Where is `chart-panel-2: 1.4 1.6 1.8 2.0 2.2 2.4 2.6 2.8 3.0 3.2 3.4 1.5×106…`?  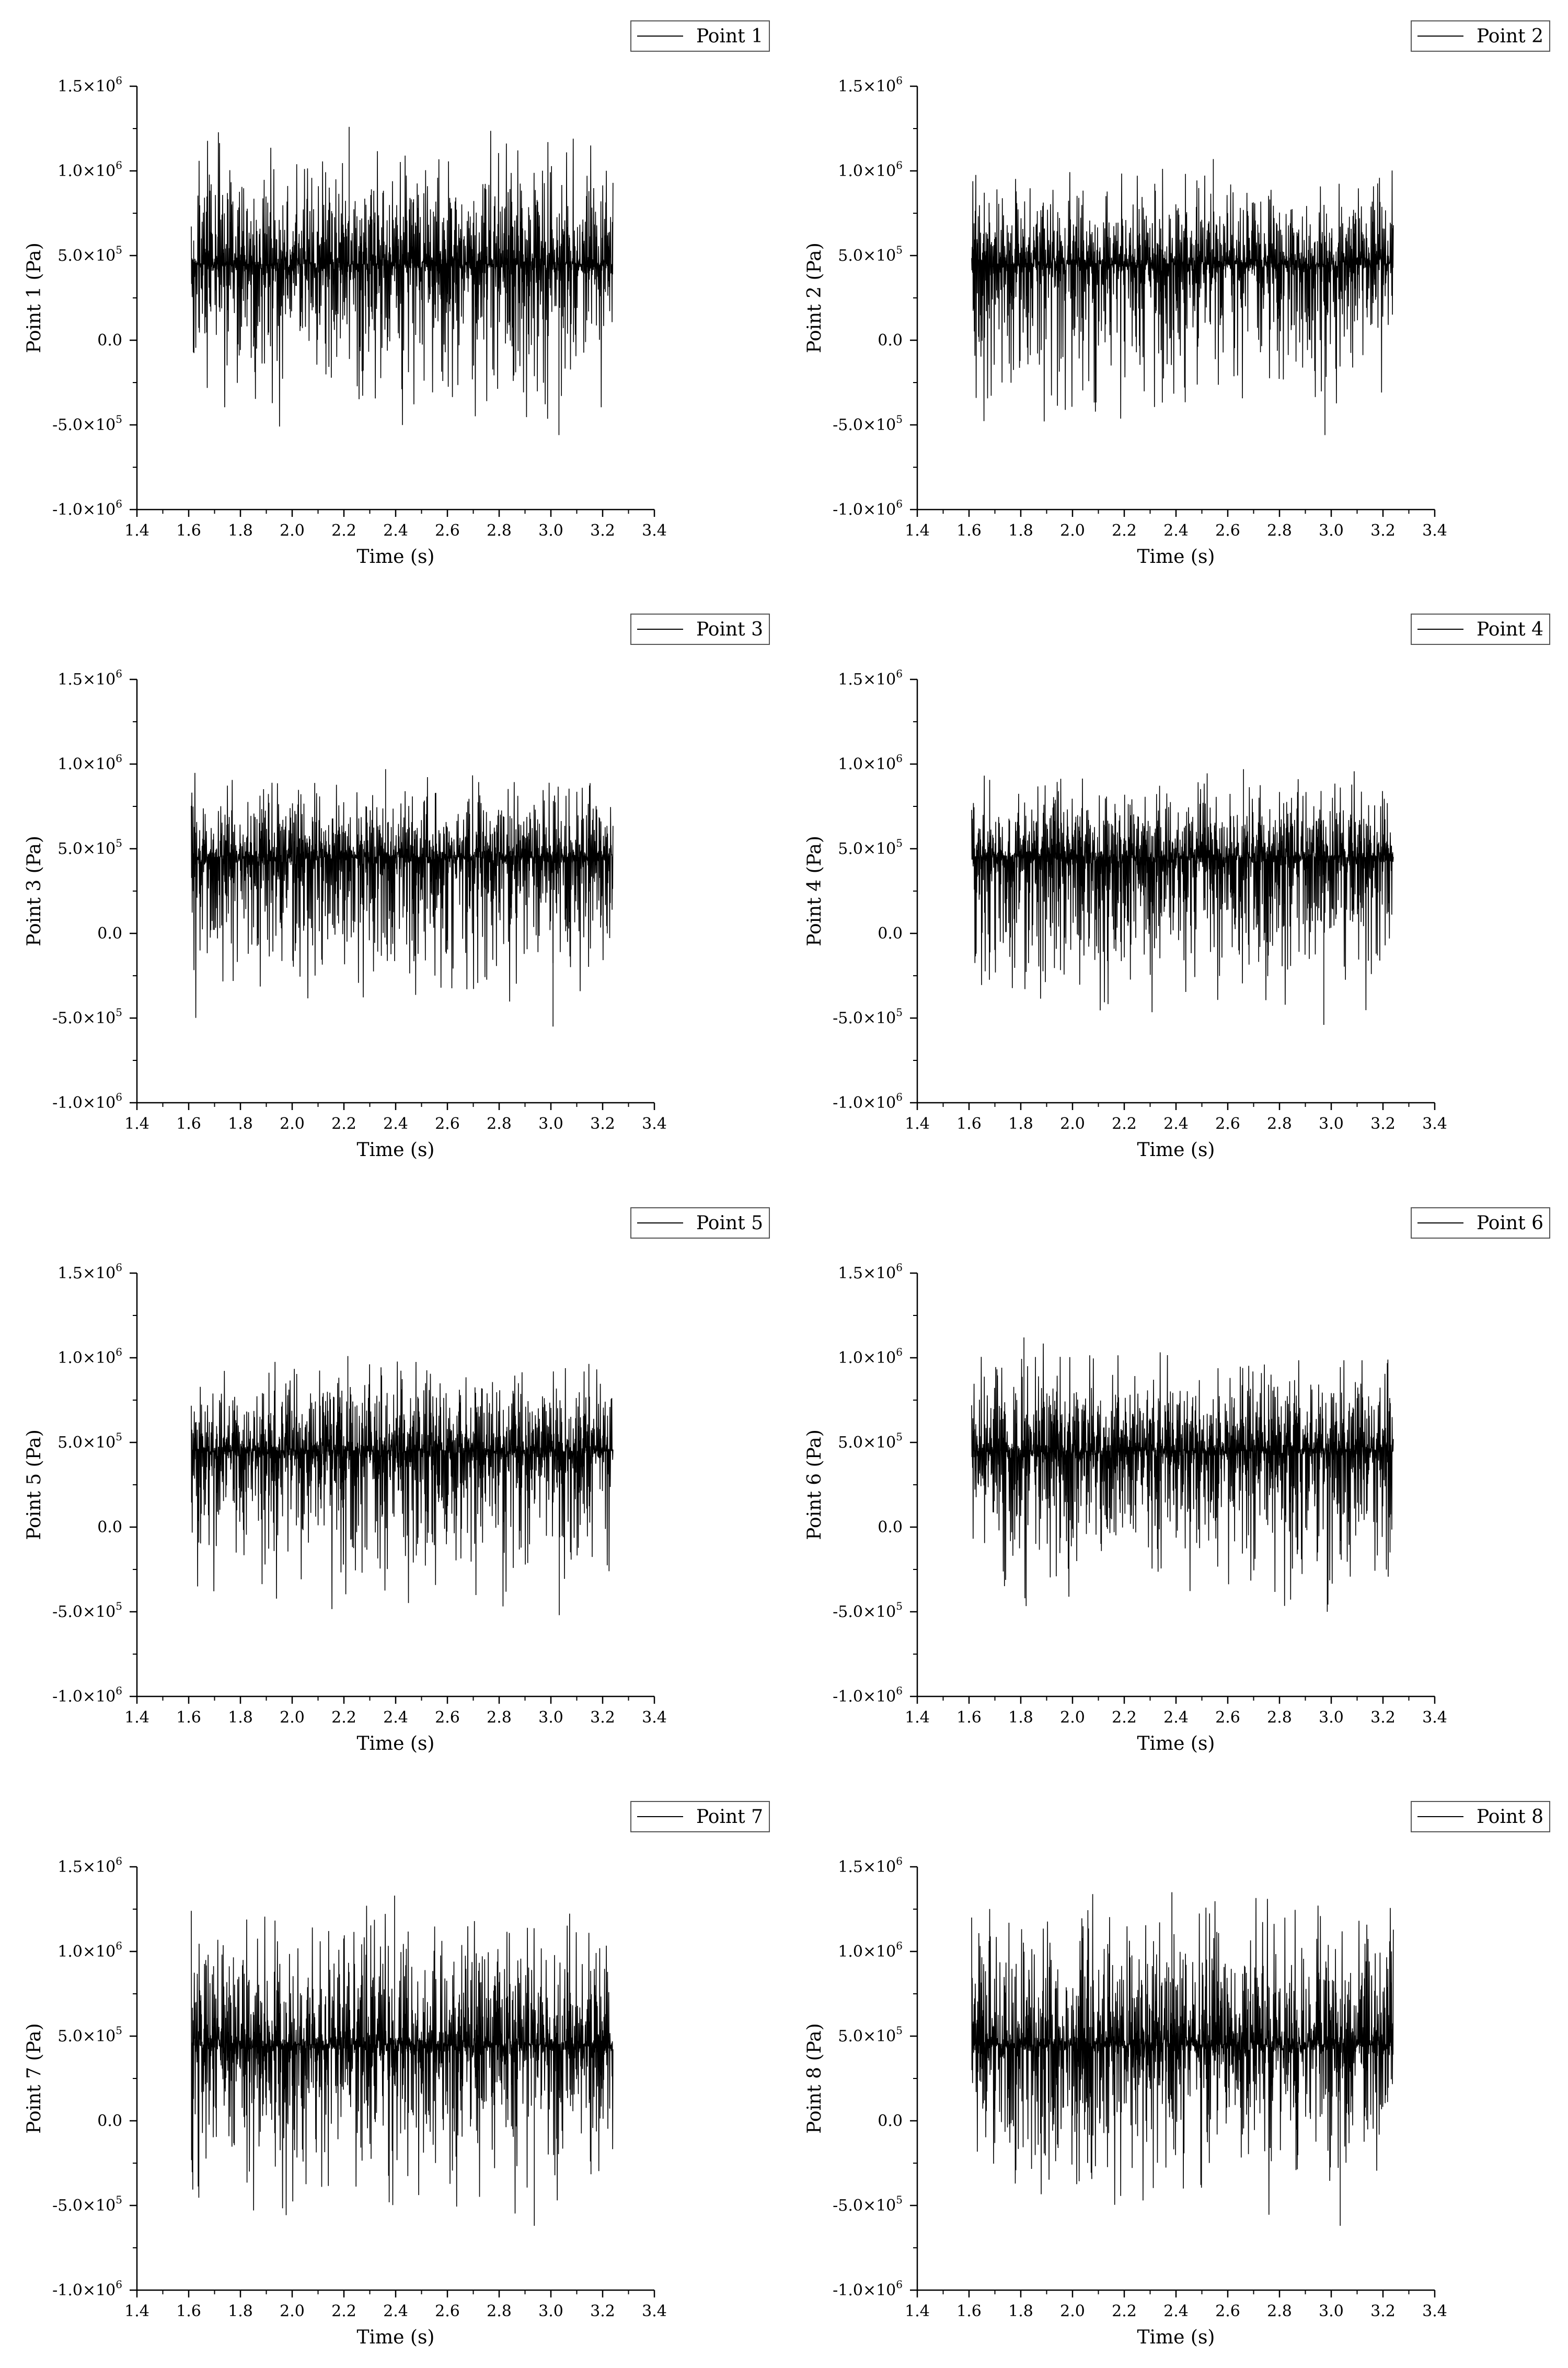
chart-panel-2: 1.4 1.6 1.8 2.0 2.2 2.4 2.6 2.8 3.0 3.2 3.4 1.5×106… is located at coordinates (1177, 294).